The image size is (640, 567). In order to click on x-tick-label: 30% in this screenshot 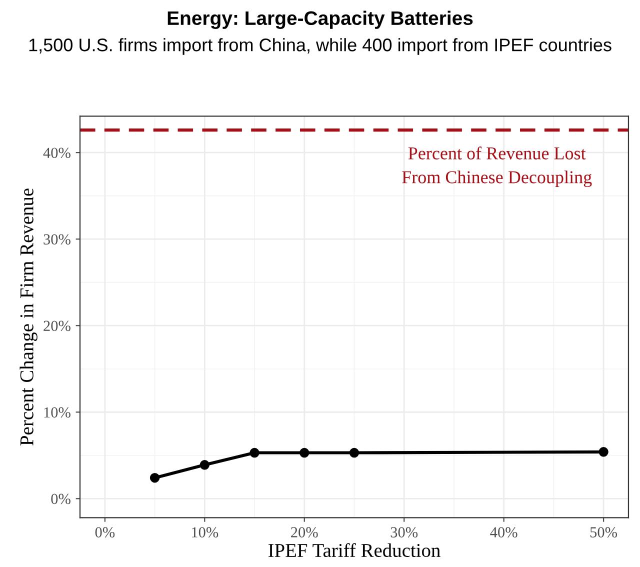, I will do `click(404, 532)`.